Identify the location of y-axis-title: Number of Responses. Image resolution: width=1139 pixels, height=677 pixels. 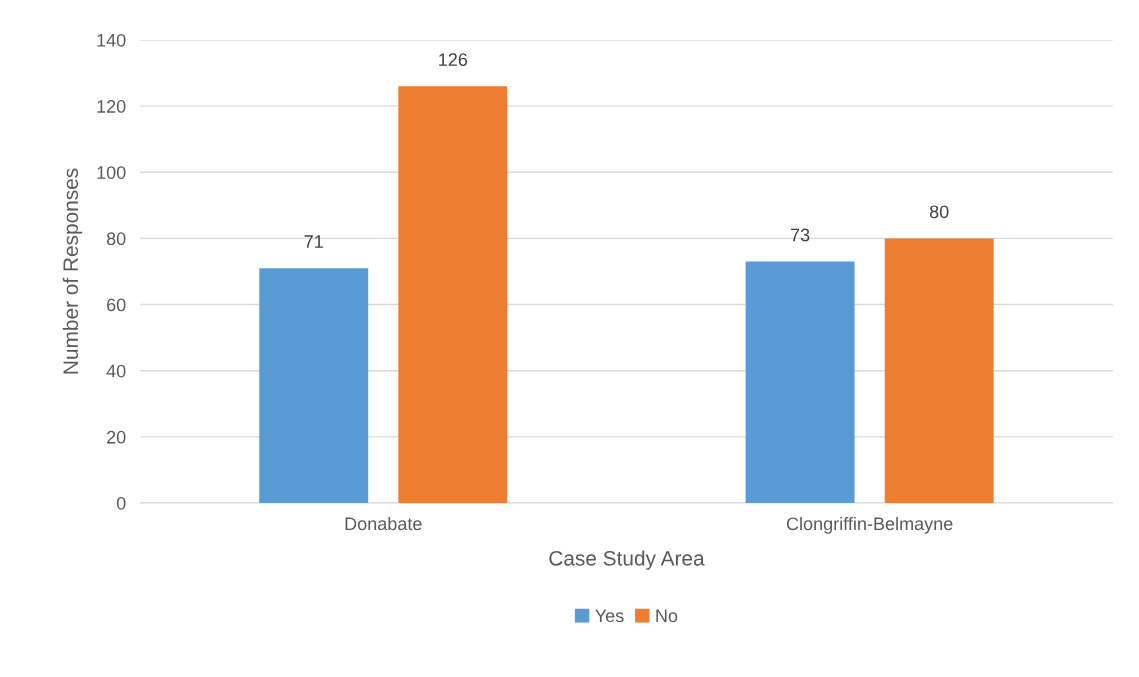
(72, 271).